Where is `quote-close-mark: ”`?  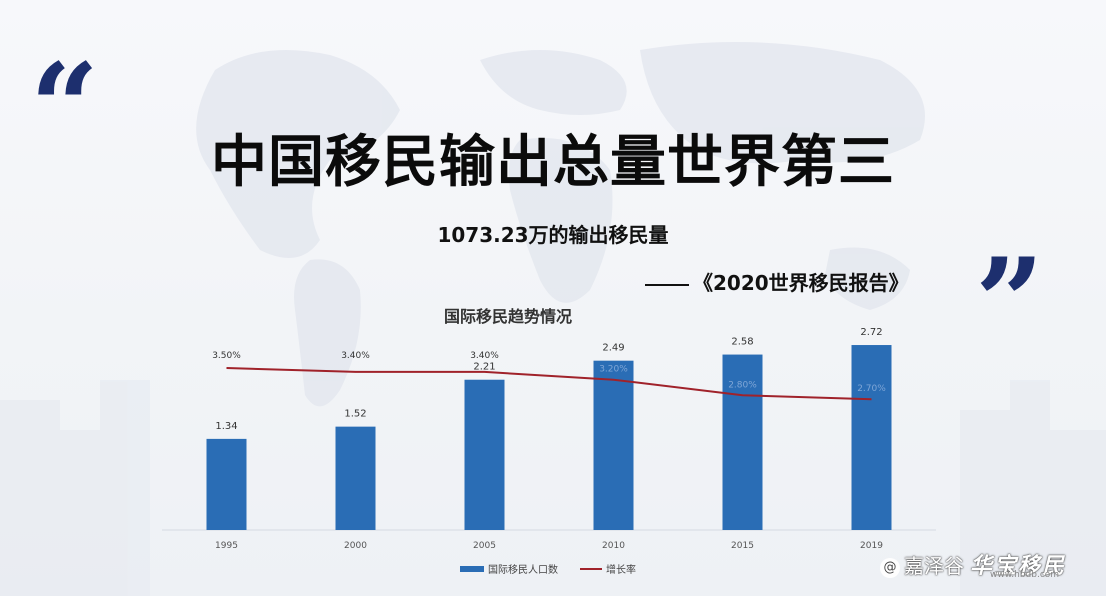 quote-close-mark: ” is located at coordinates (1010, 302).